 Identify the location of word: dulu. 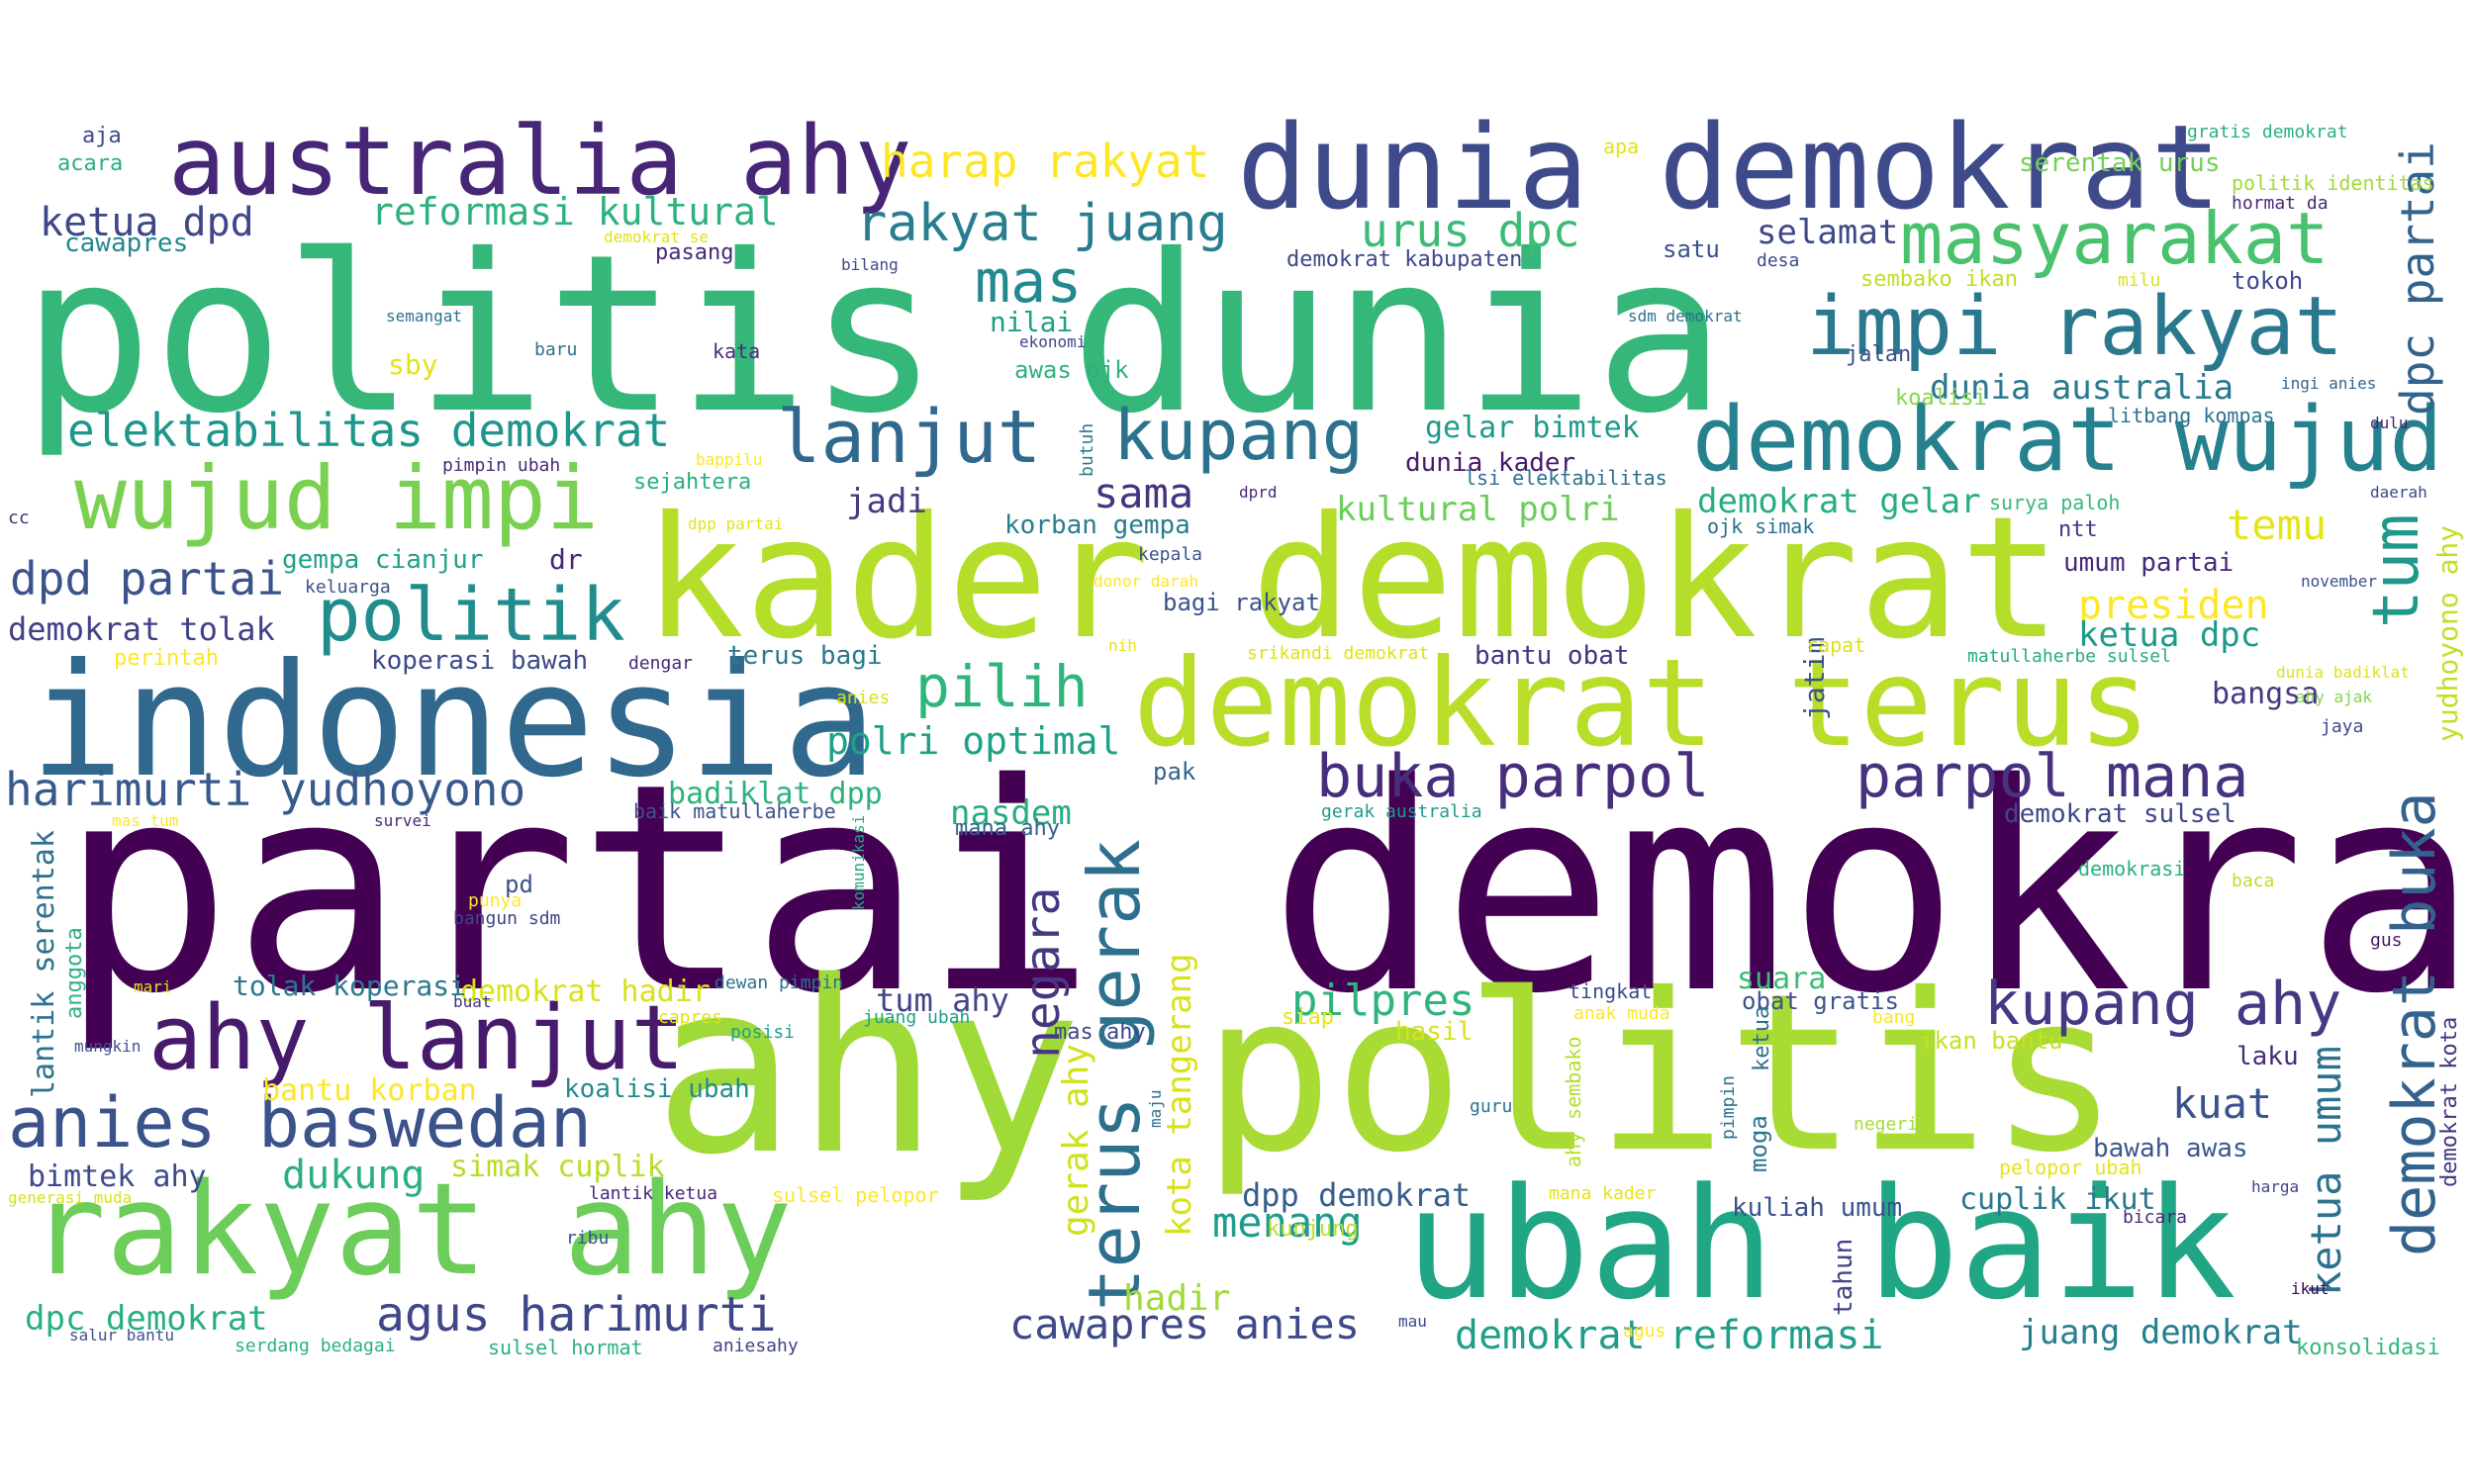
(2390, 423).